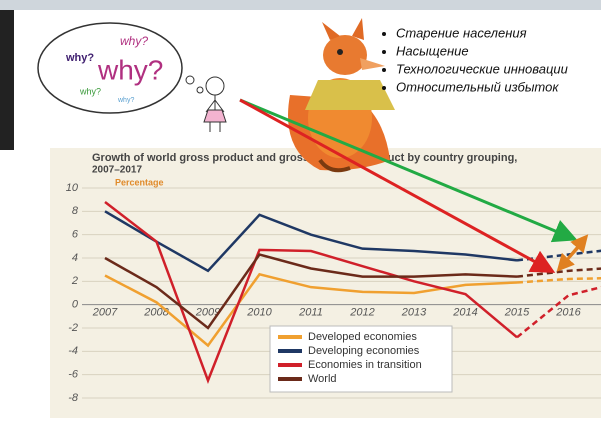 Image resolution: width=601 pixels, height=433 pixels. What do you see at coordinates (482, 68) in the screenshot?
I see `bullet-text: Технологические инновации` at bounding box center [482, 68].